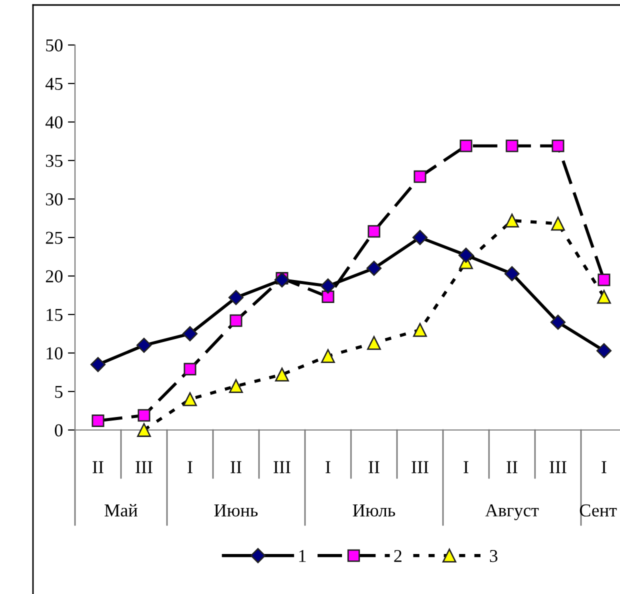 This screenshot has width=620, height=594. I want to click on y-tick-label: 5, so click(58, 392).